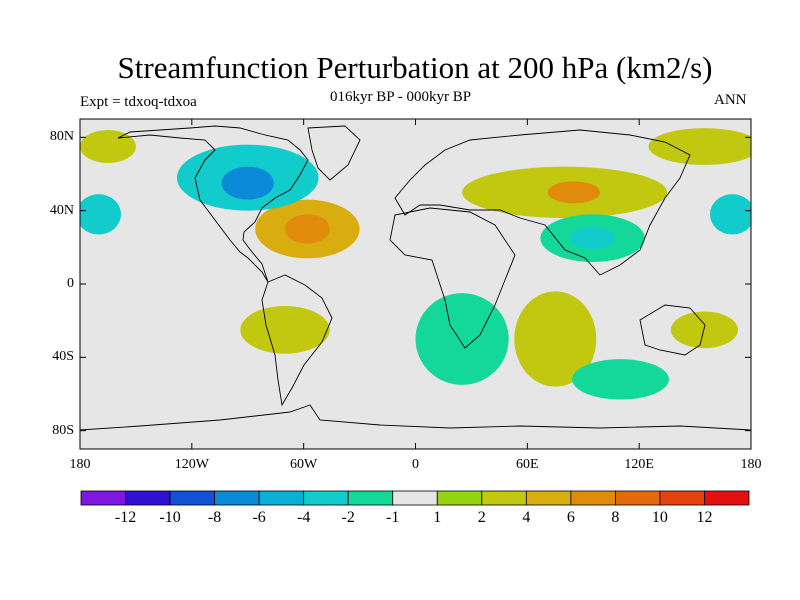 The image size is (800, 600). Describe the element at coordinates (574, 192) in the screenshot. I see `field-anticyclone-asia-core` at that location.